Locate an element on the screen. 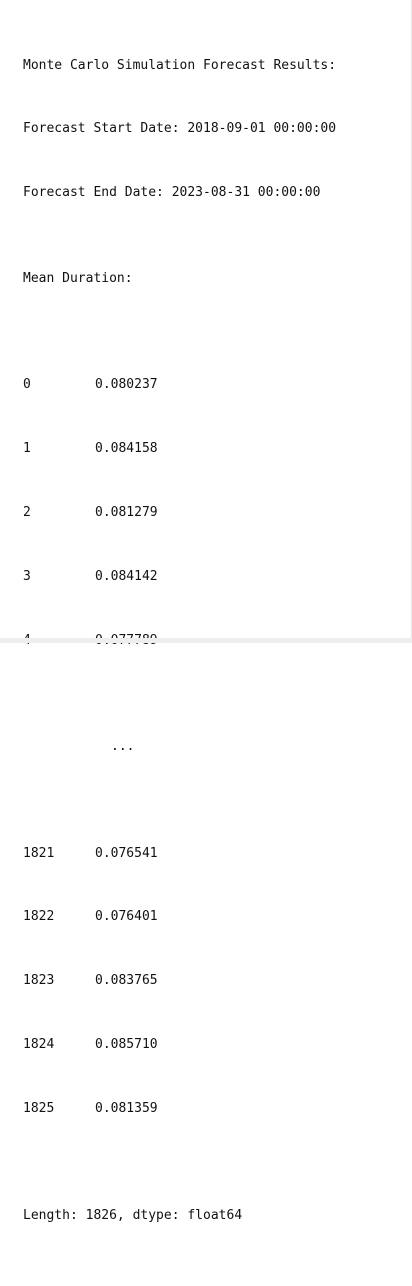 The width and height of the screenshot is (412, 1286). series-row: 3 0.084142 is located at coordinates (179, 576).